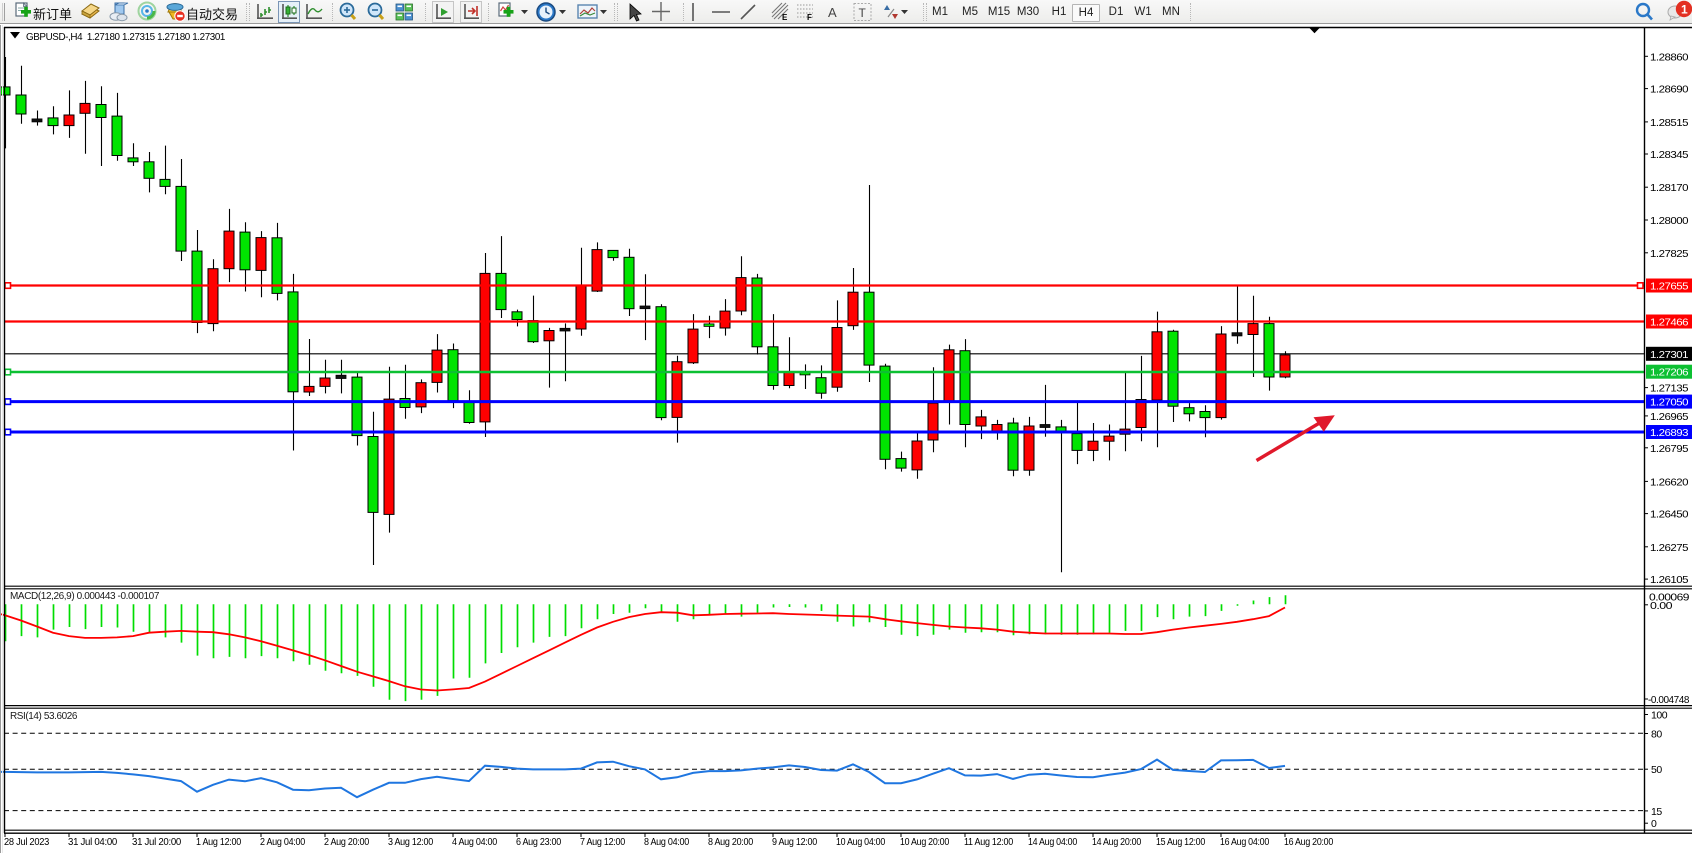  Describe the element at coordinates (27, 842) in the screenshot. I see `svg-text: 28 Jul 2023` at that location.